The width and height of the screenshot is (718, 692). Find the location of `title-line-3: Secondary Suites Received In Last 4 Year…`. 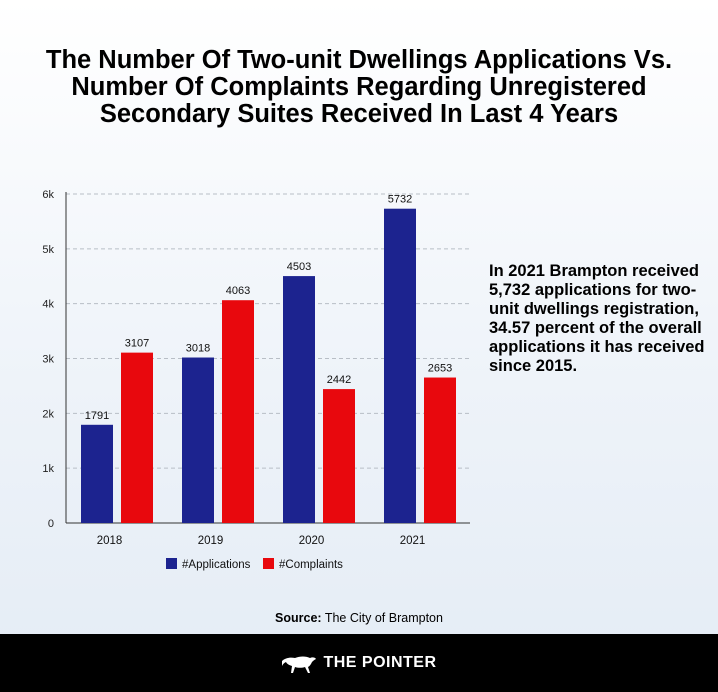

title-line-3: Secondary Suites Received In Last 4 Year… is located at coordinates (359, 114).